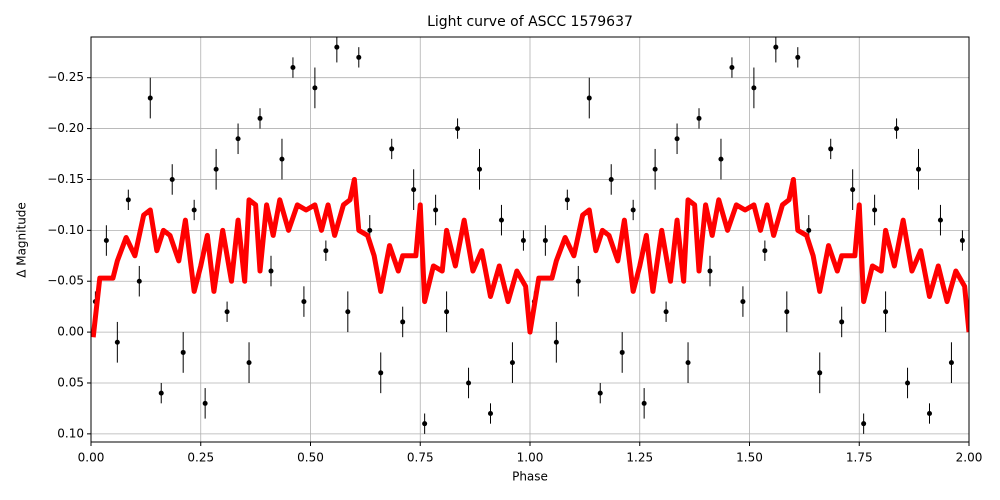  What do you see at coordinates (65, 230) in the screenshot?
I see `y-tick-label: −0.10` at bounding box center [65, 230].